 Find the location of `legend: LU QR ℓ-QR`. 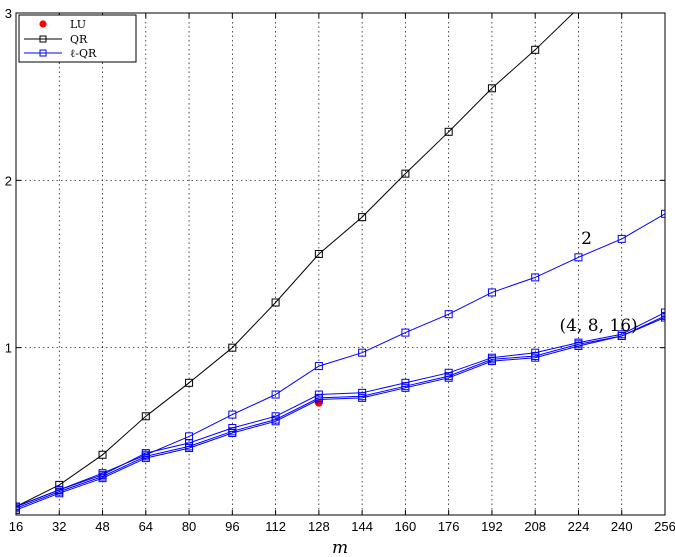

legend: LU QR ℓ-QR is located at coordinates (77, 38).